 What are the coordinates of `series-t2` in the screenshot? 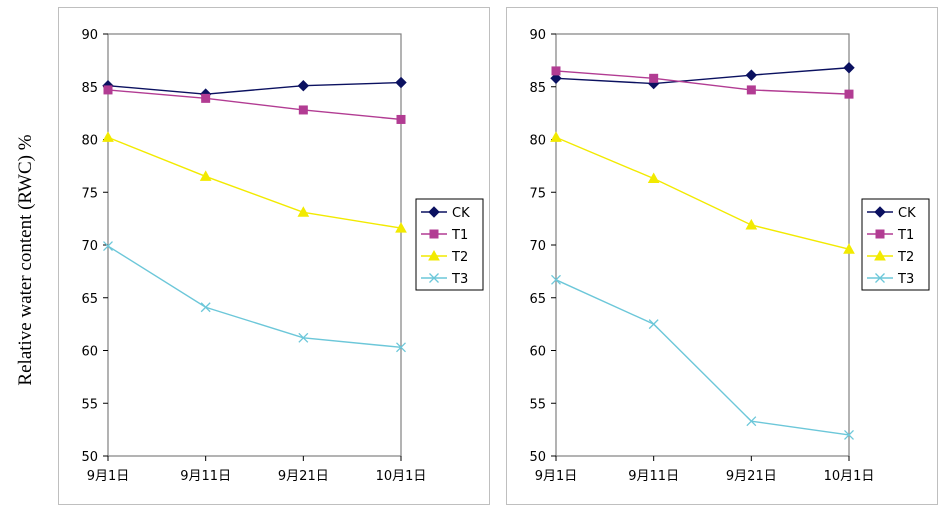 It's located at (702, 192).